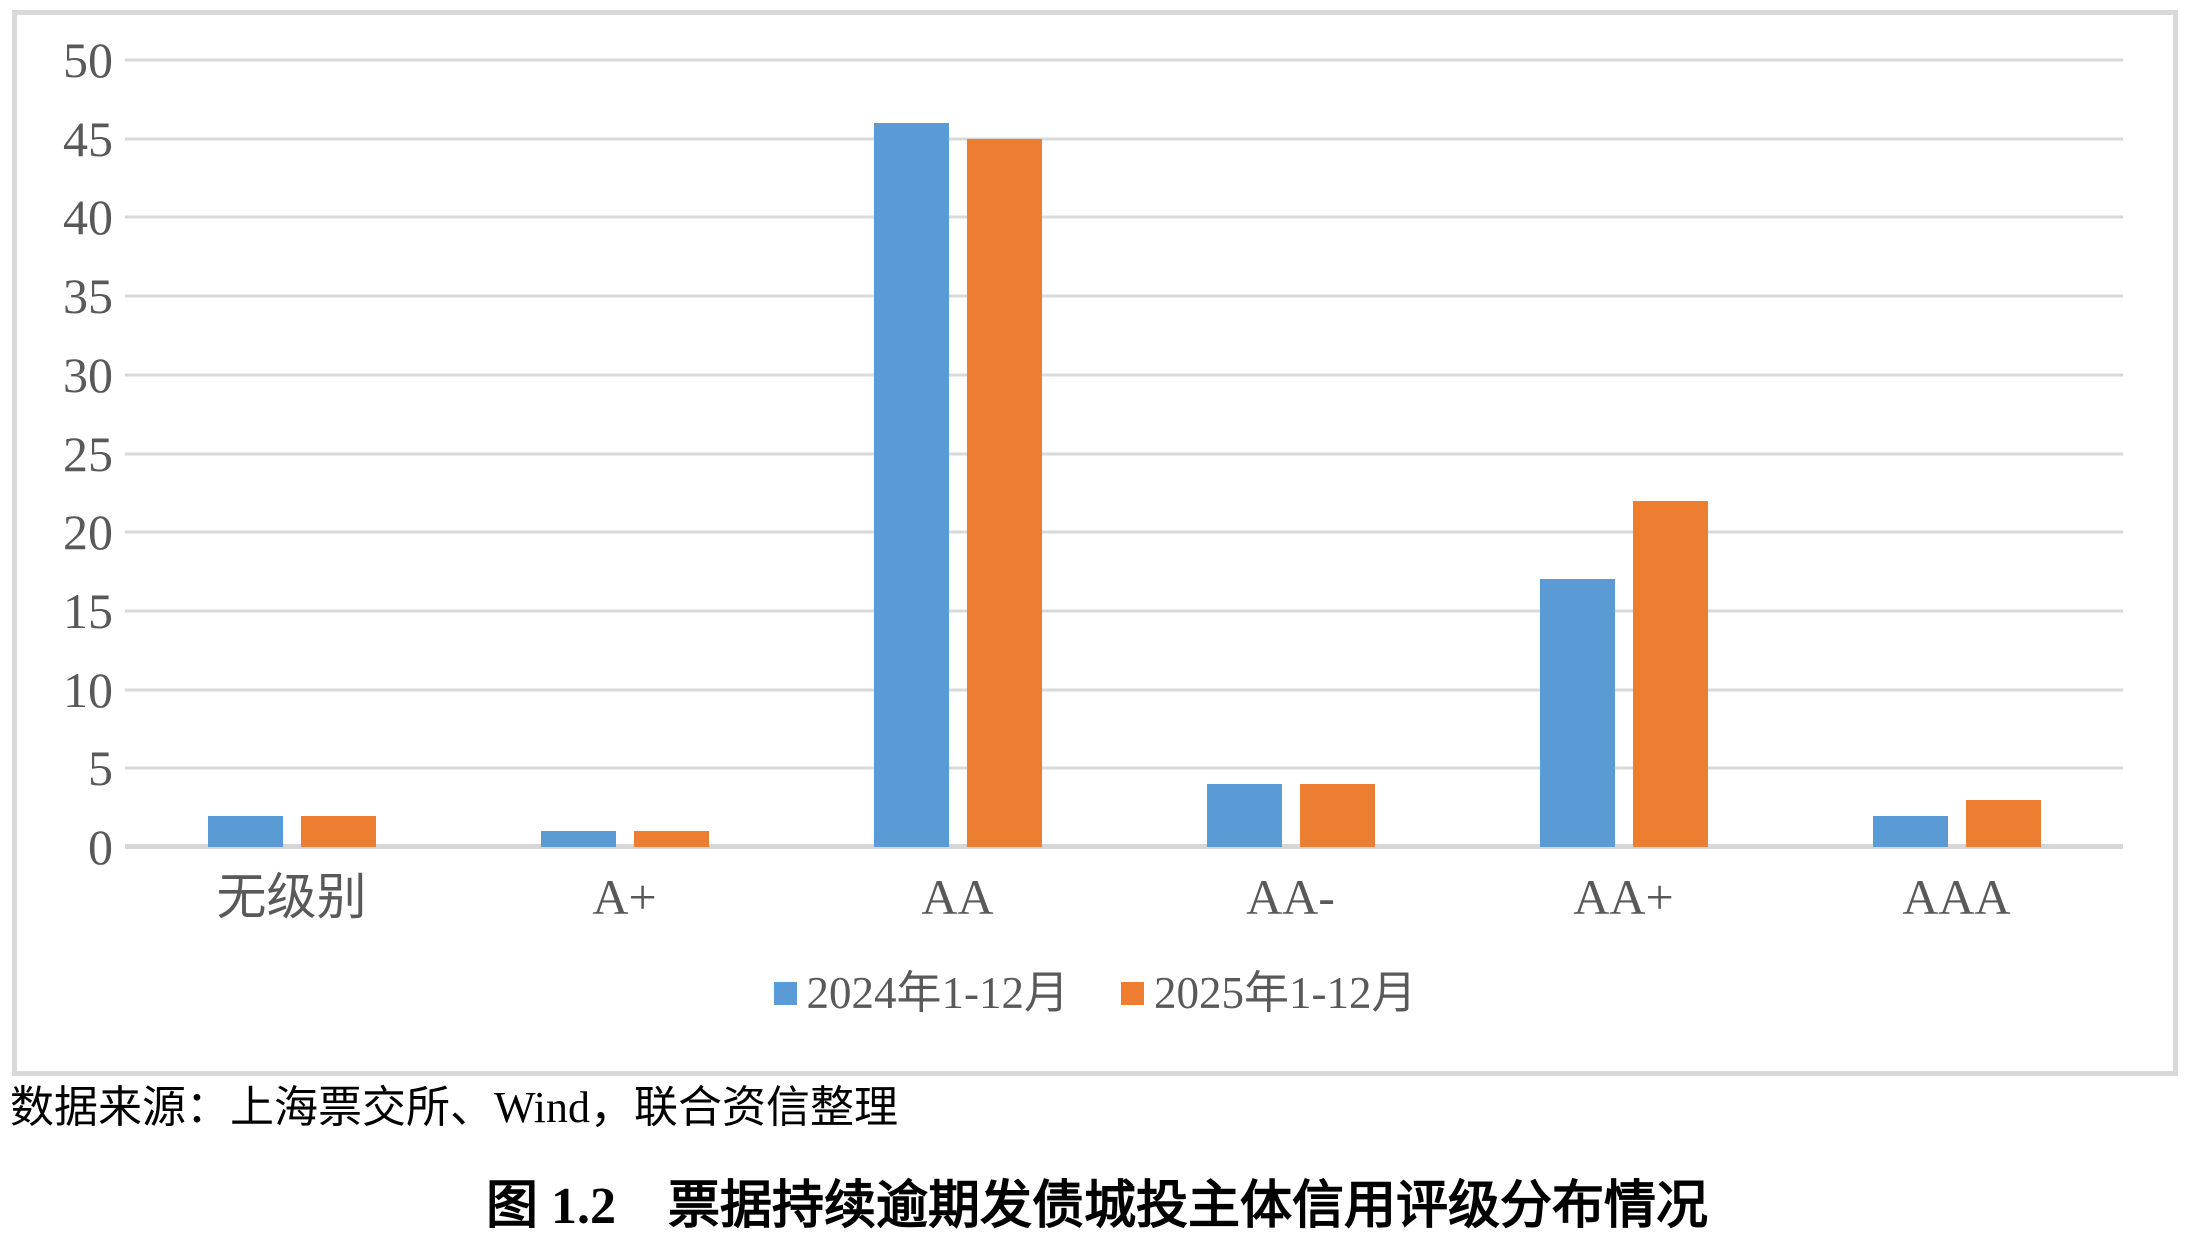 This screenshot has height=1256, width=2194. Describe the element at coordinates (1124, 846) in the screenshot. I see `x-axis-line` at that location.